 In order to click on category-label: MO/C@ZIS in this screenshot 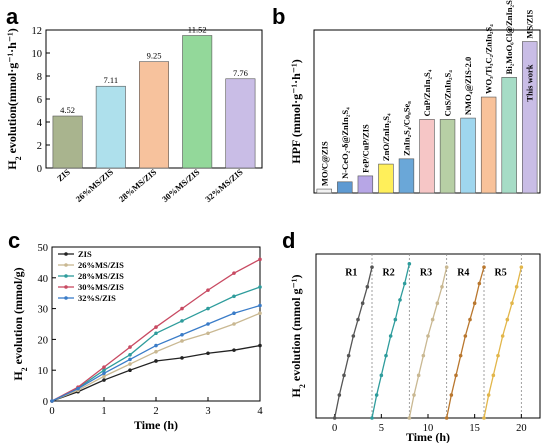, I will do `click(324, 163)`.